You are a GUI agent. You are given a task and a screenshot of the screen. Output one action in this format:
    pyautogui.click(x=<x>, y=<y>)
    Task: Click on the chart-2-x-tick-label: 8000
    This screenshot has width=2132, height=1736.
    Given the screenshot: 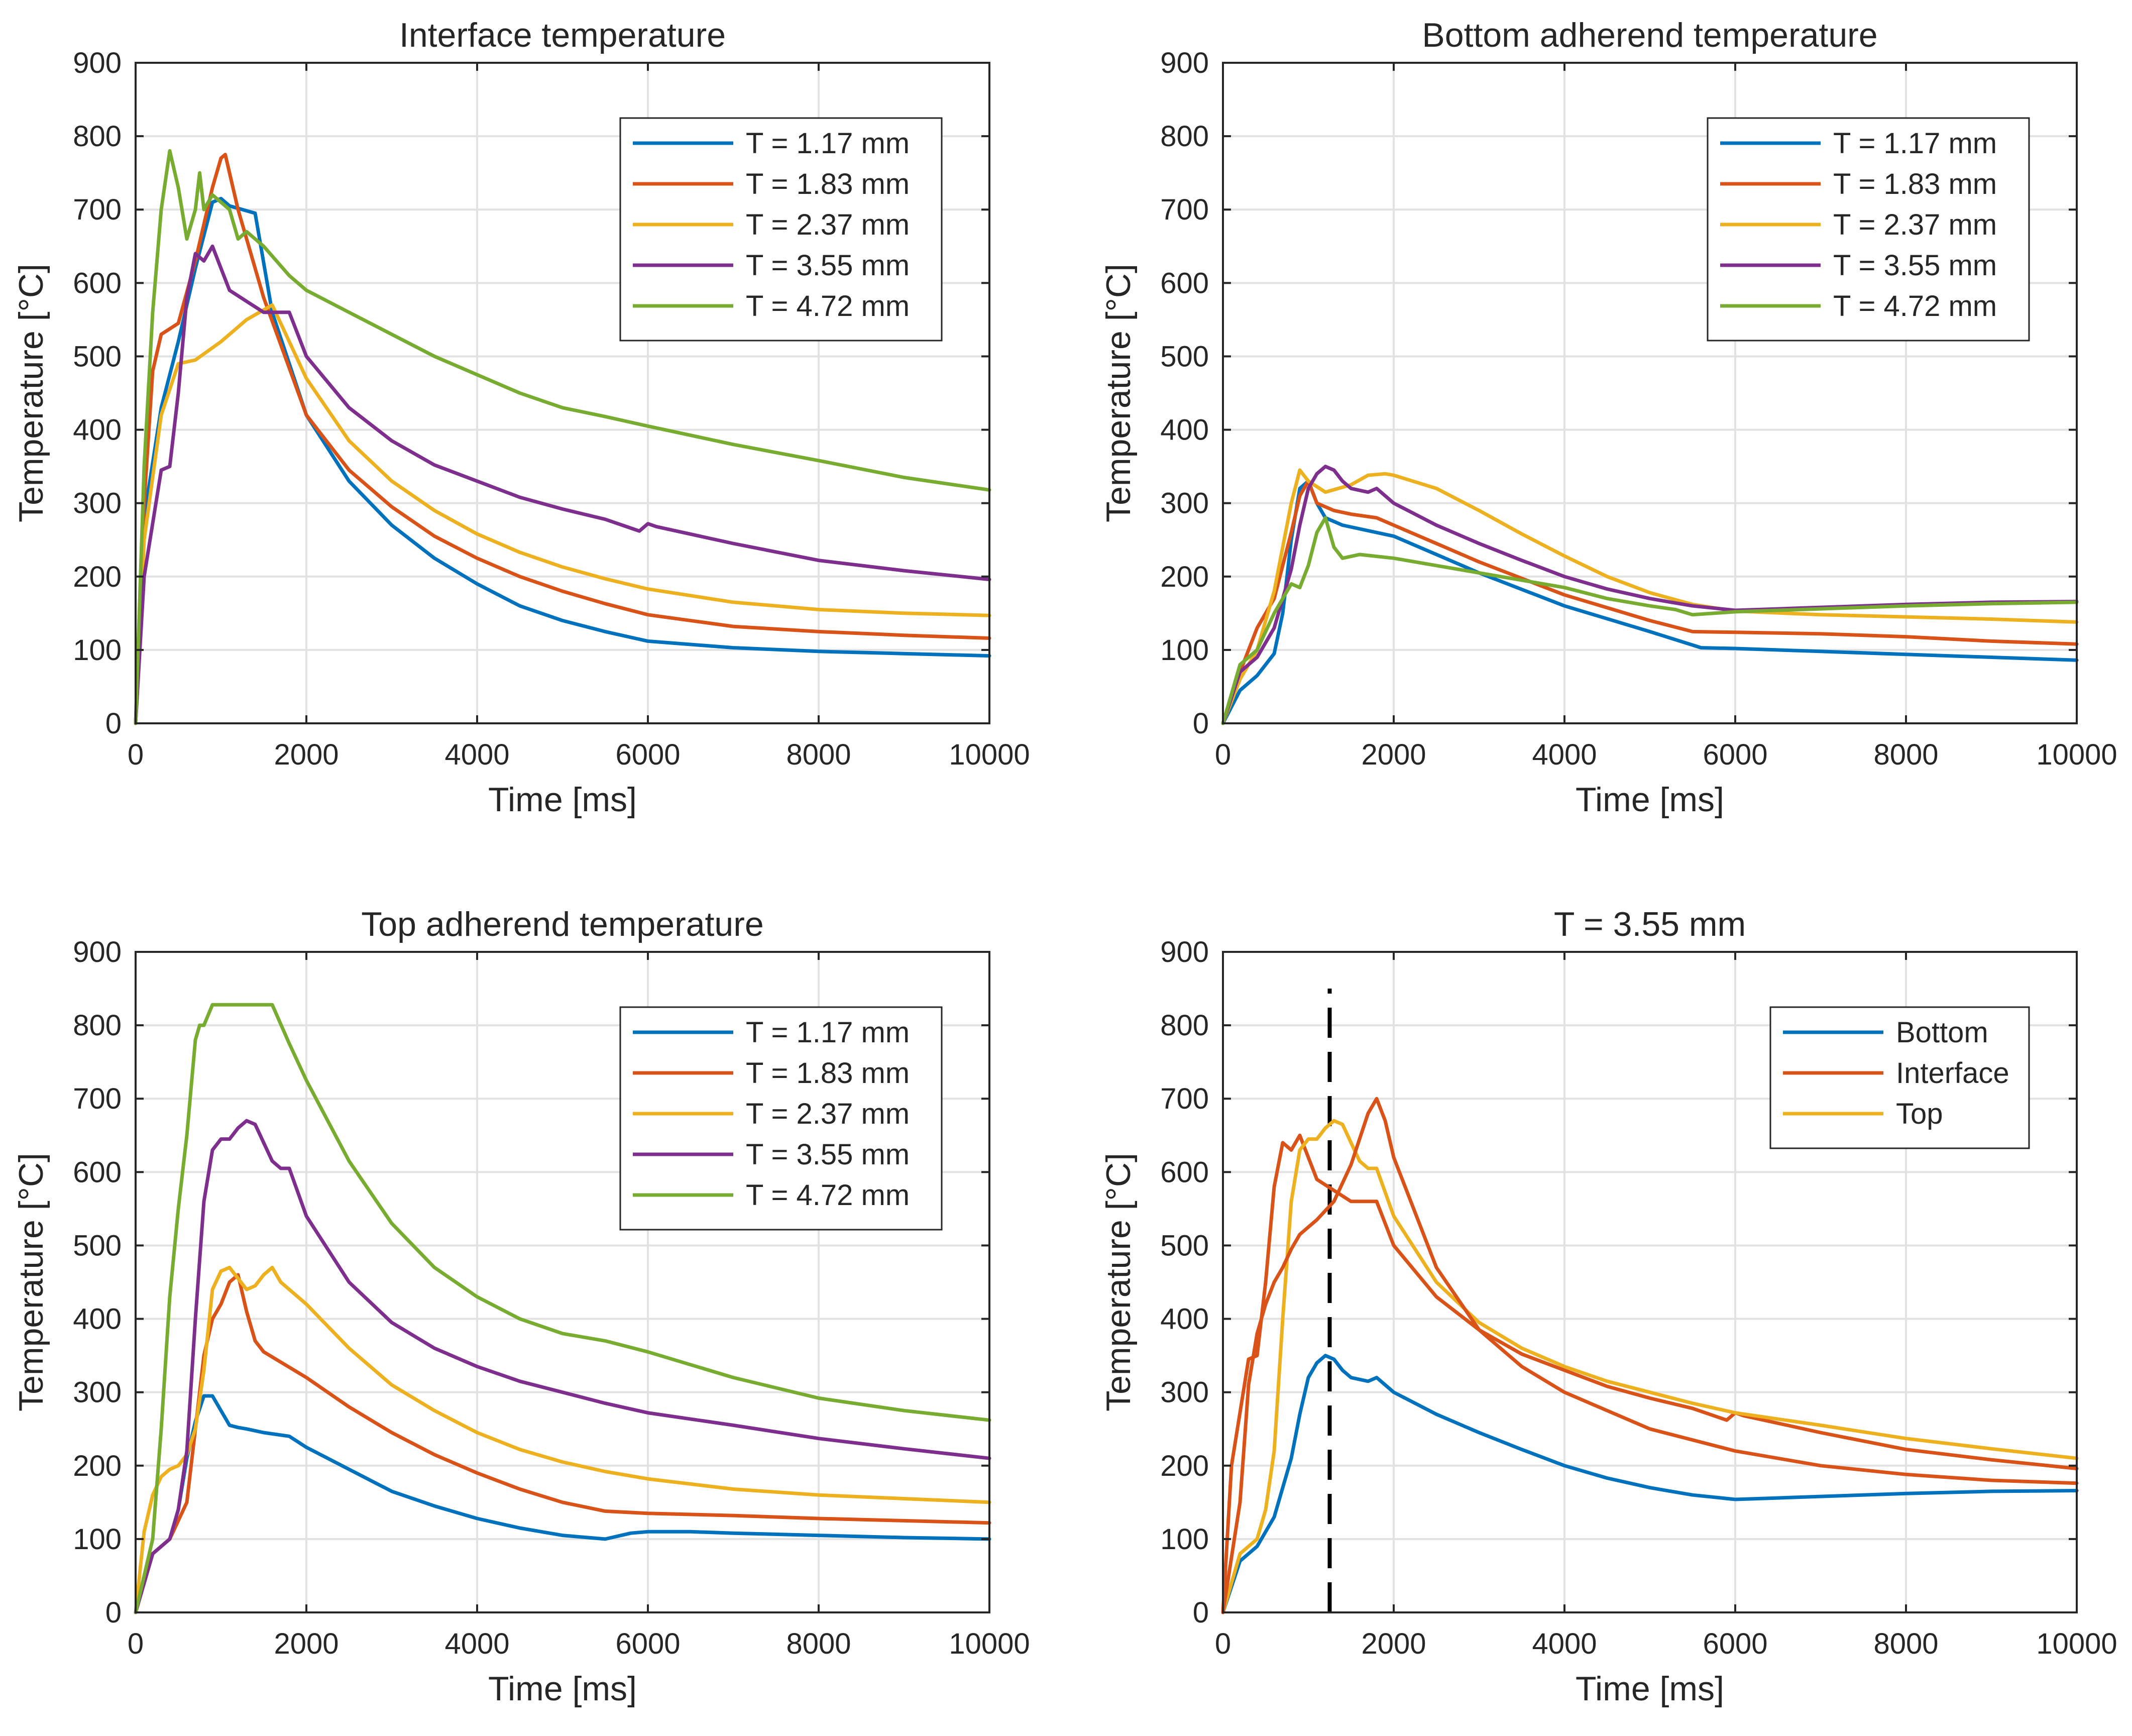 What is the action you would take?
    pyautogui.click(x=1905, y=754)
    